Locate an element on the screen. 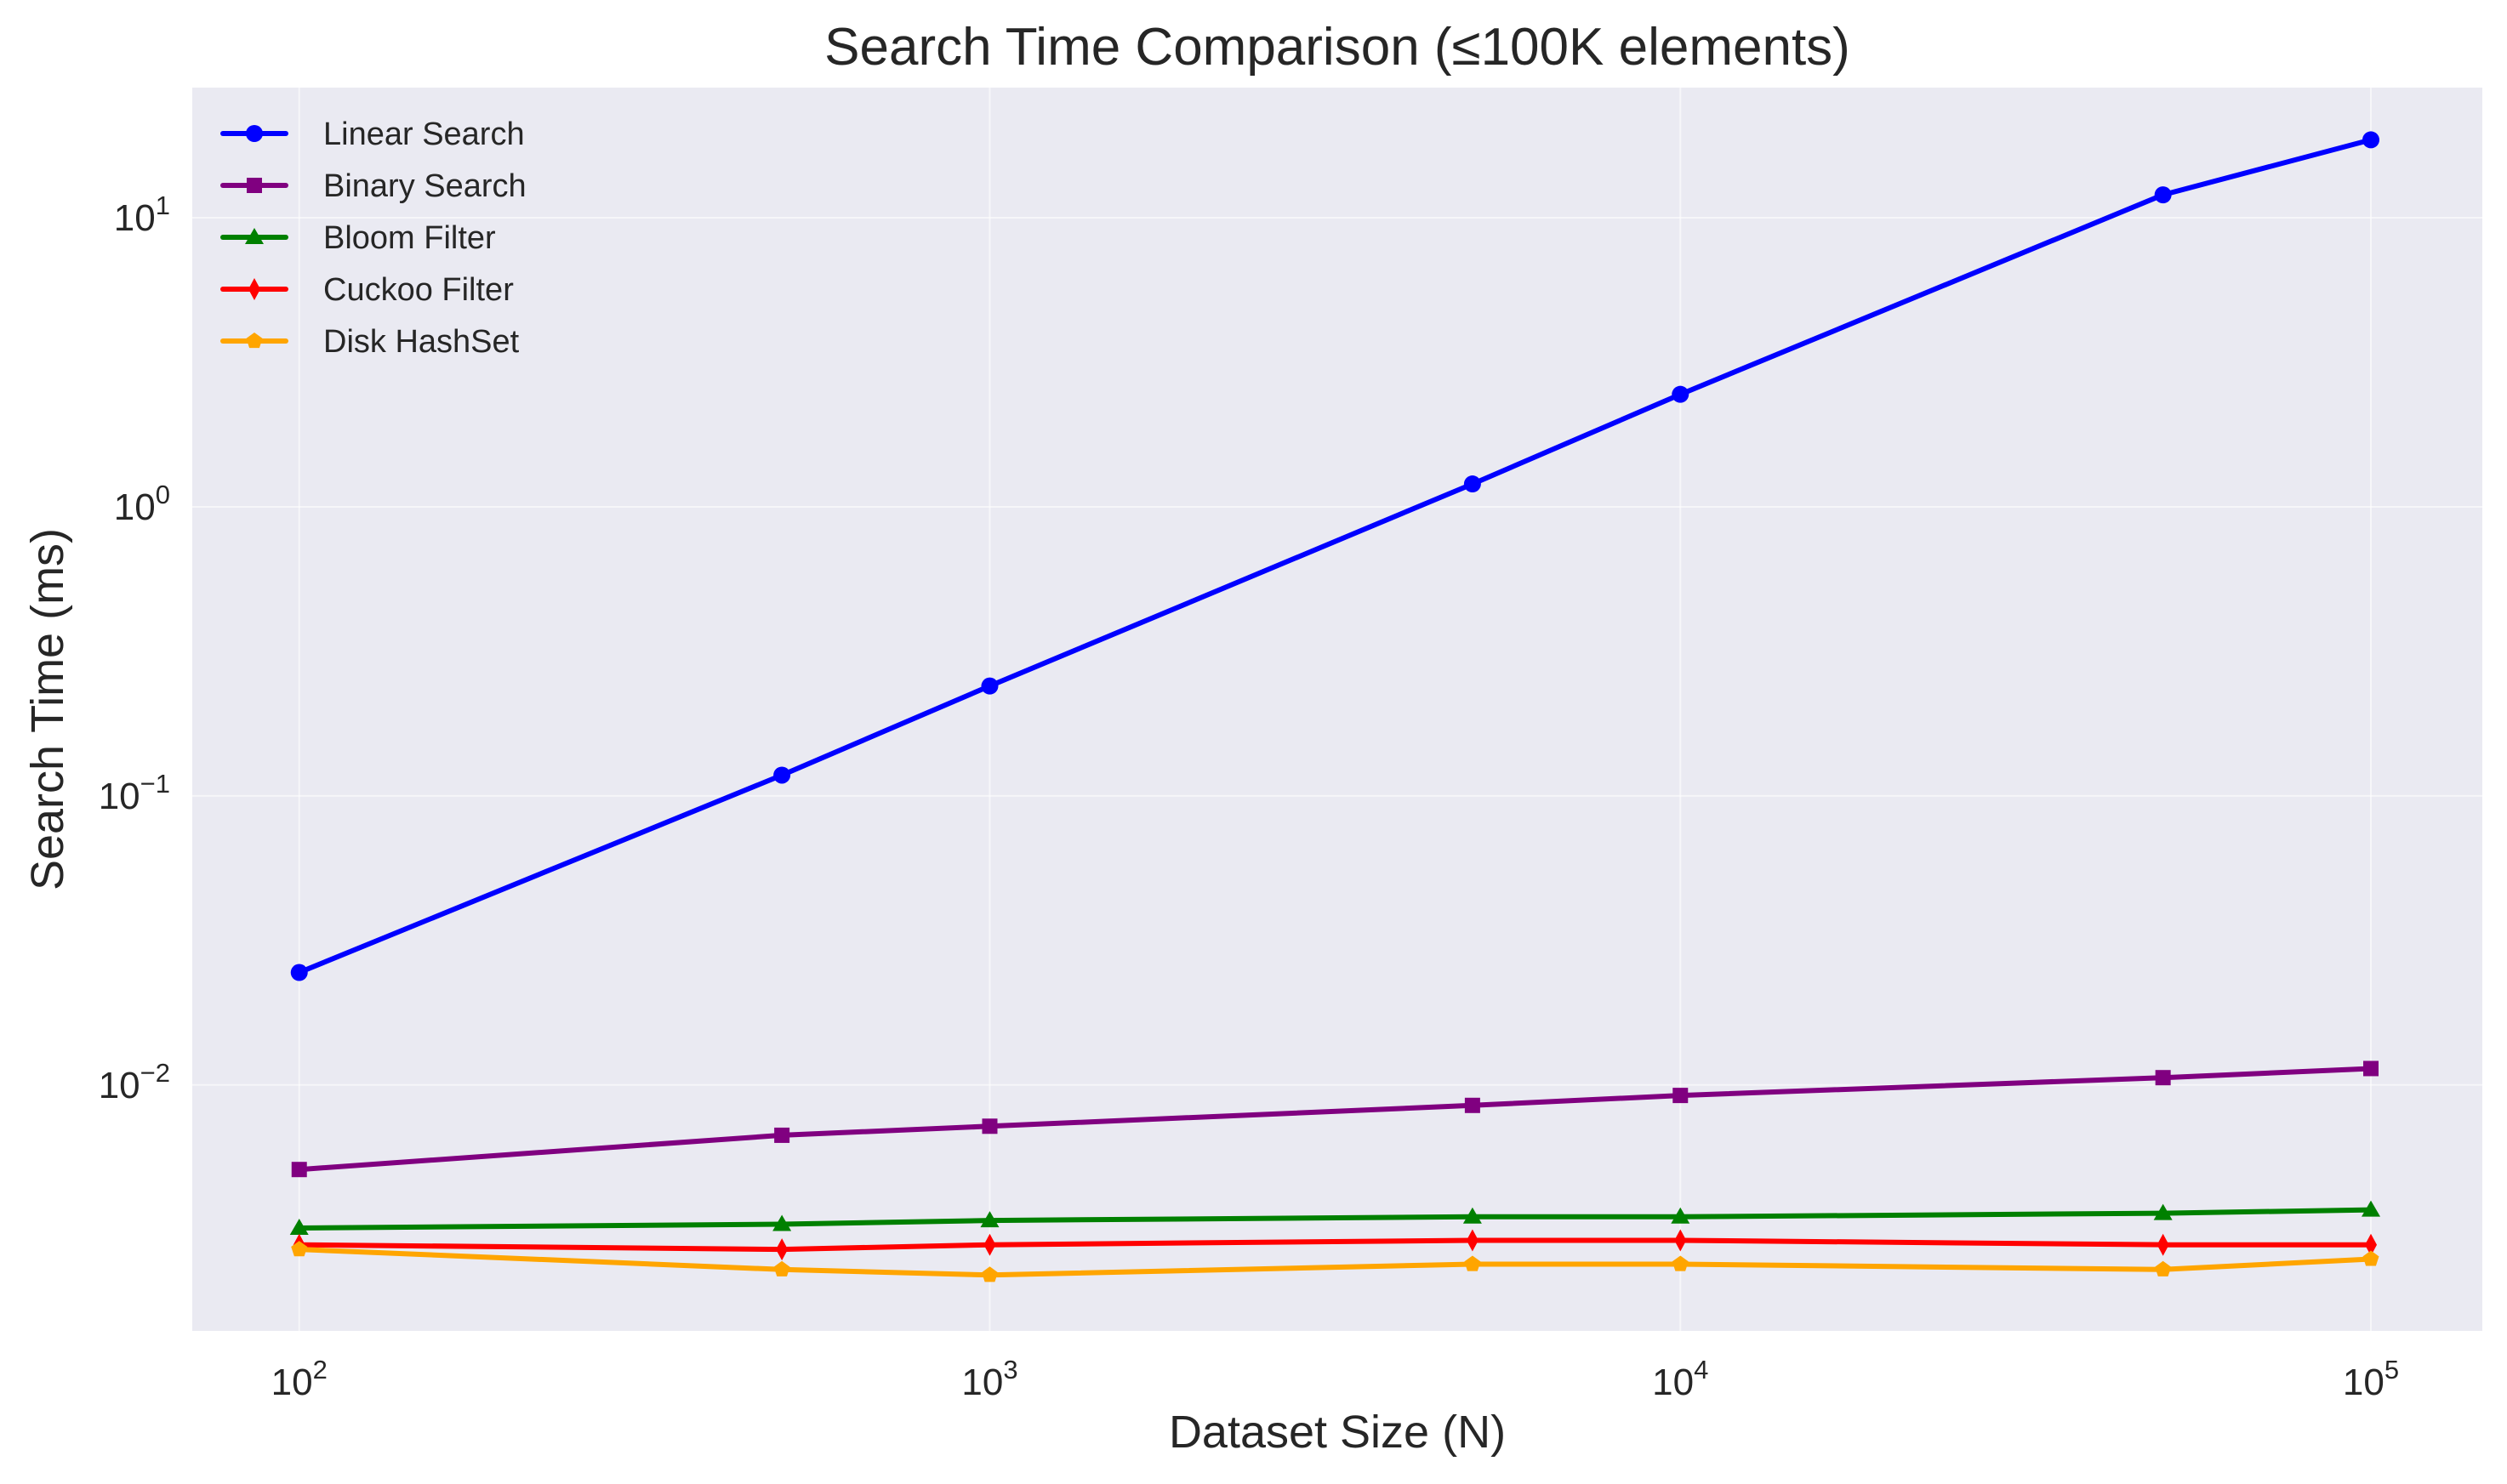 This screenshot has height=1484, width=2507. legend-label: Cuckoo Filter is located at coordinates (418, 290).